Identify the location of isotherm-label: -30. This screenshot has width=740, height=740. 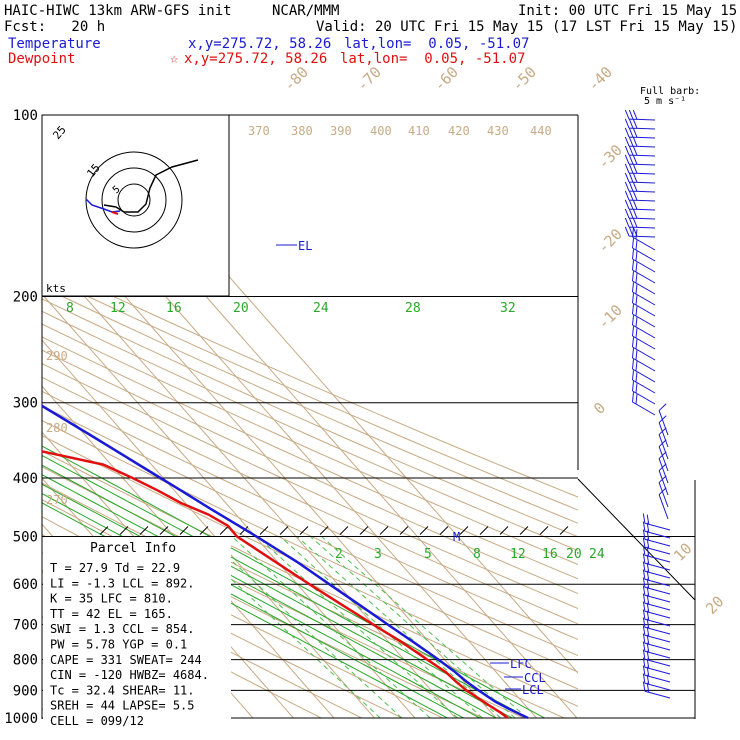
(610, 157).